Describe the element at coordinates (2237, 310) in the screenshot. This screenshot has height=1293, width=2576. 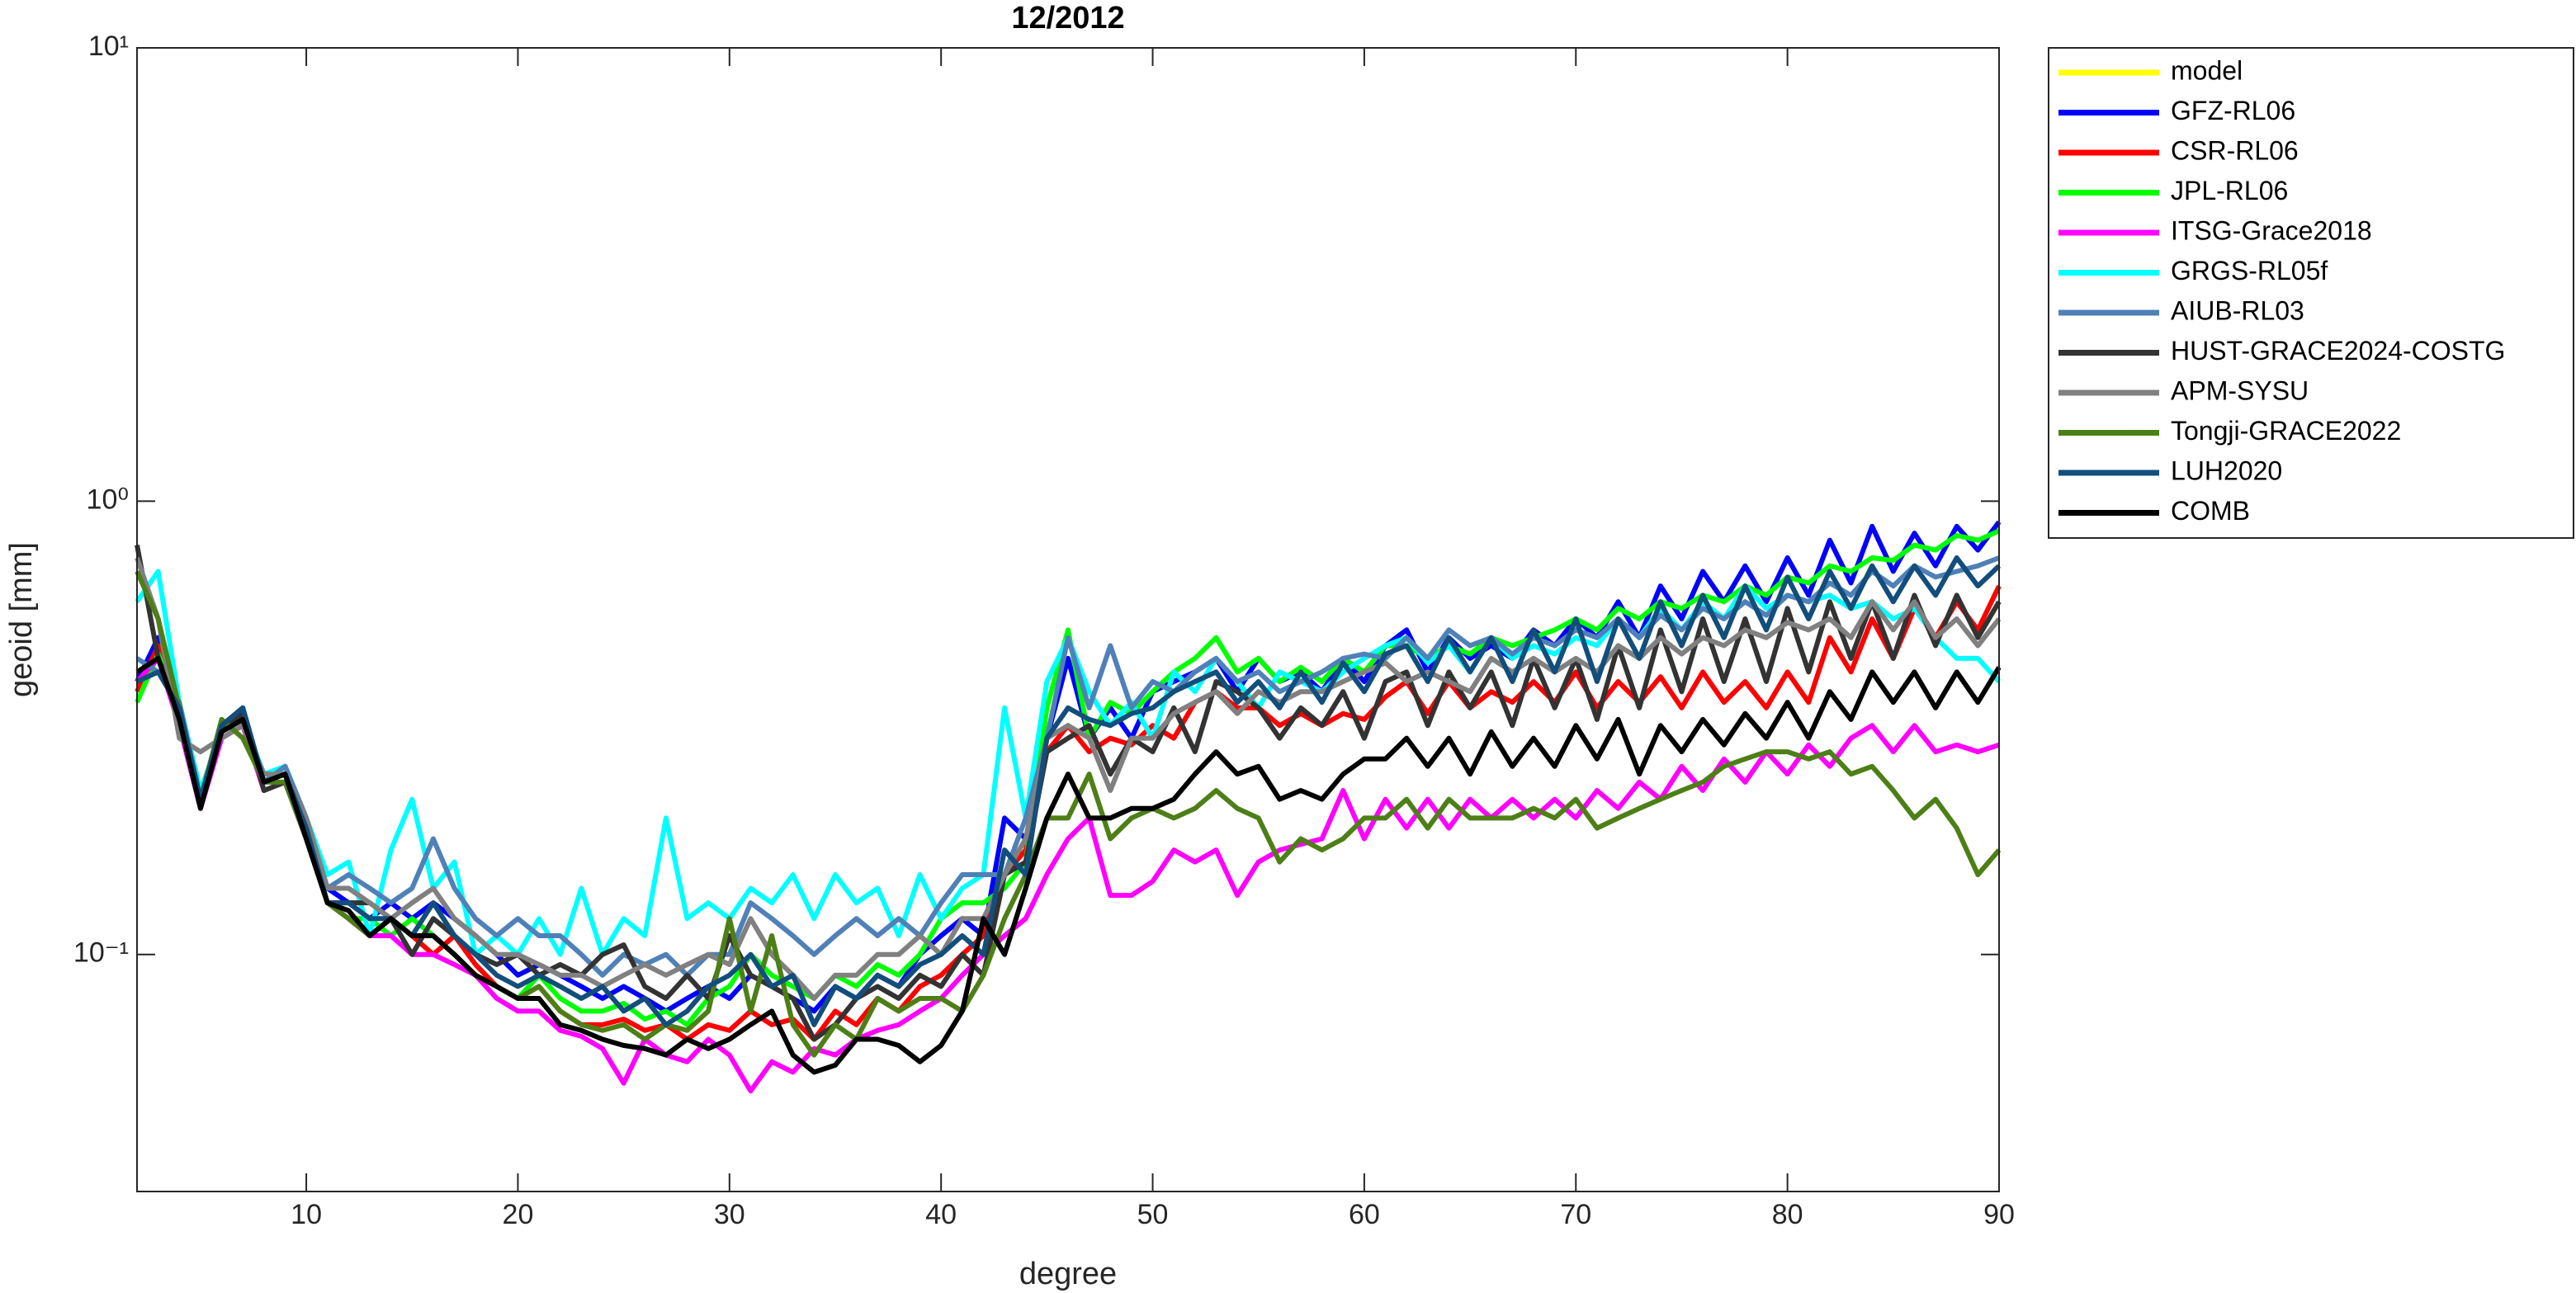
I see `legend-label: AIUB-RL03` at that location.